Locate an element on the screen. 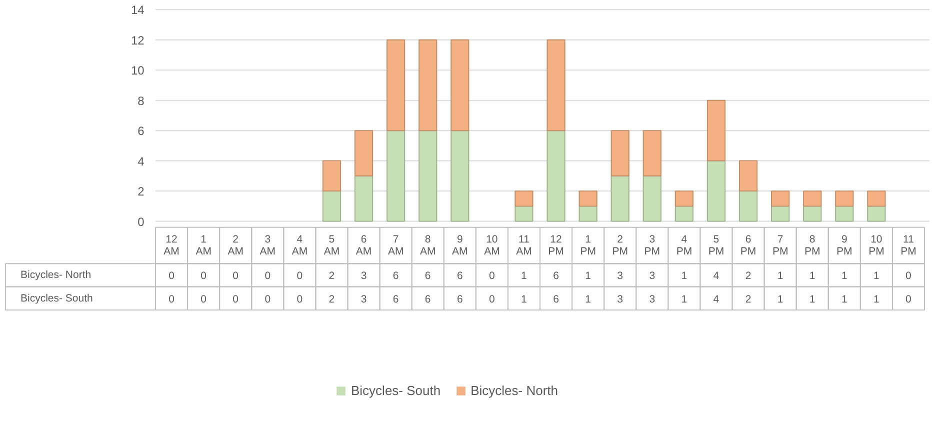  x-tick-label: 7 PM is located at coordinates (780, 245).